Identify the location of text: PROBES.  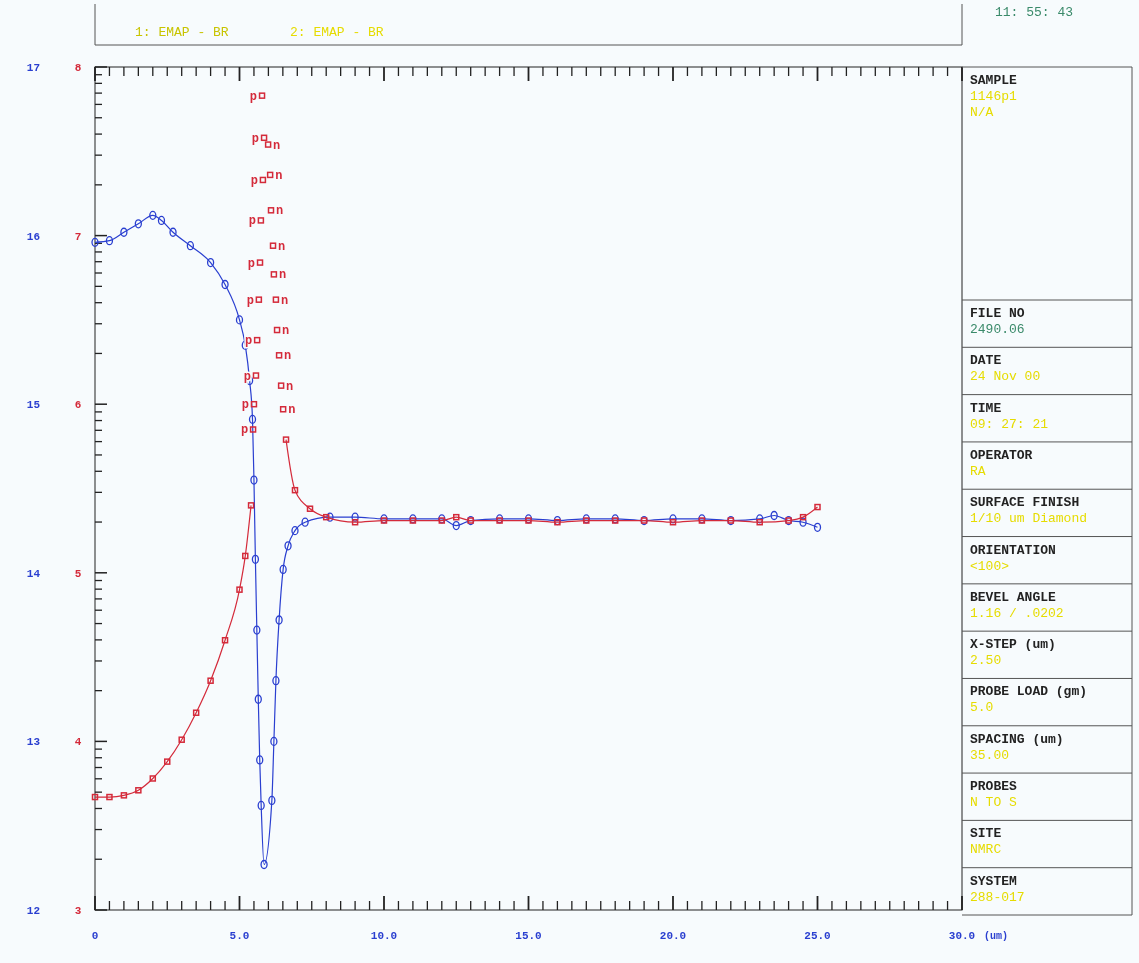
(994, 787).